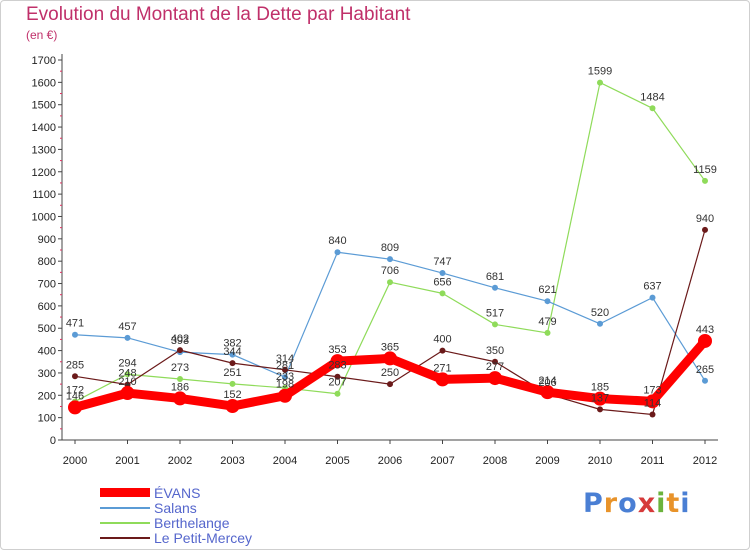  I want to click on data-label: 273, so click(180, 368).